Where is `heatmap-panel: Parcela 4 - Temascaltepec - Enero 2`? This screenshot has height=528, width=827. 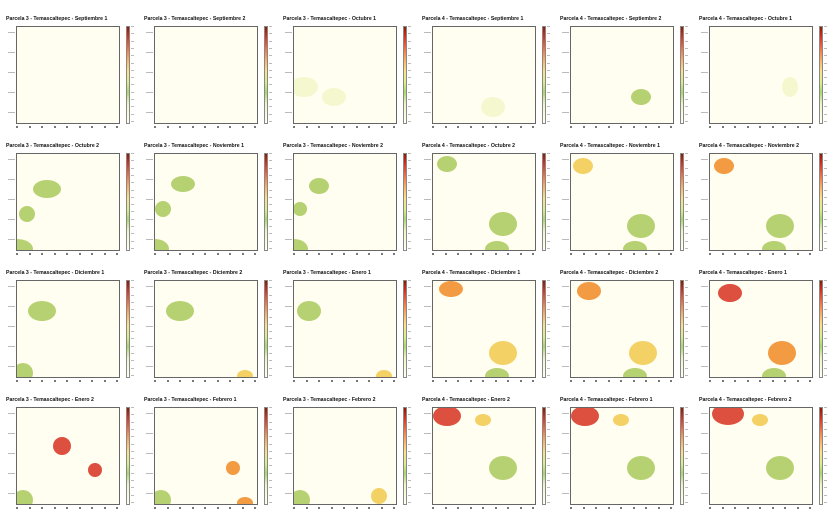 heatmap-panel: Parcela 4 - Temascaltepec - Enero 2 is located at coordinates (487, 460).